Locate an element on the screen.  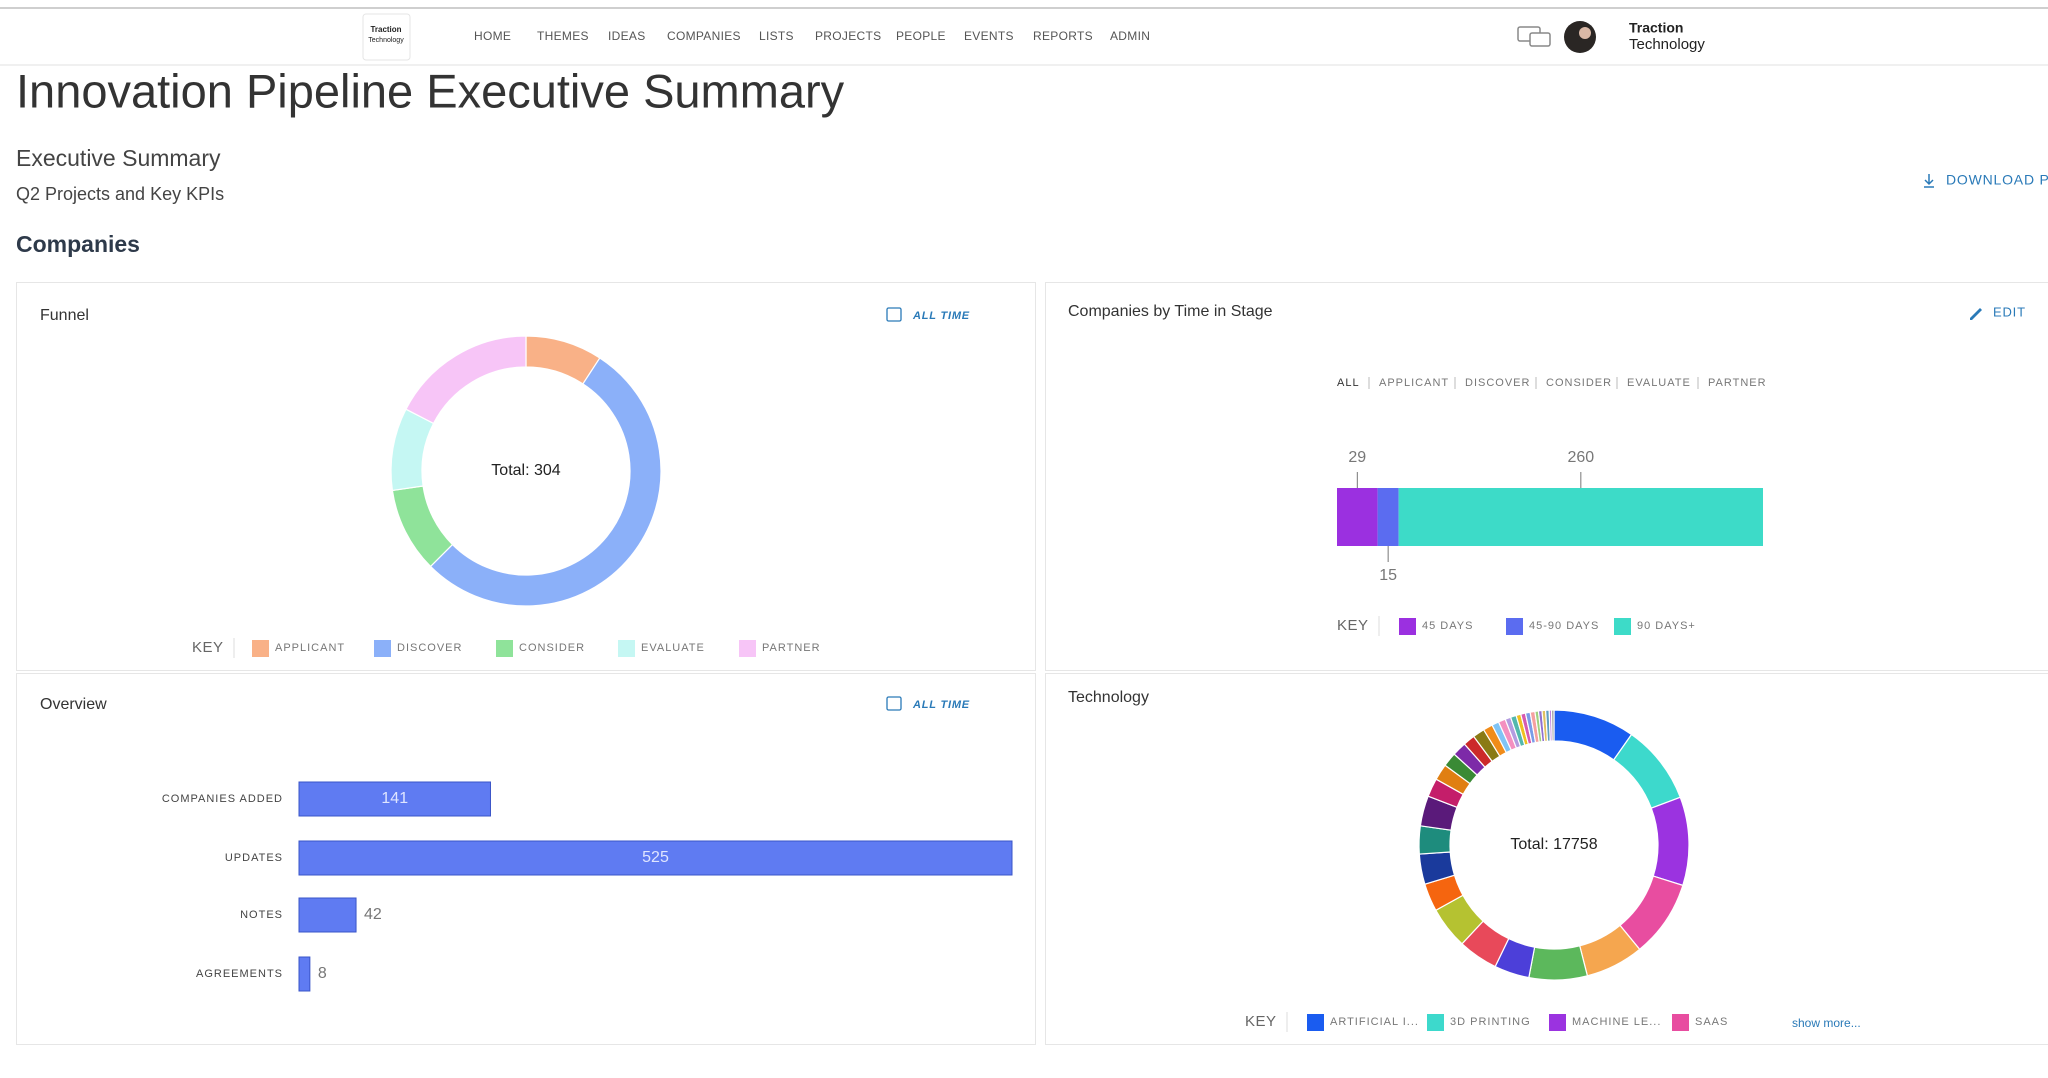
brand-name: Traction is located at coordinates (1656, 28).